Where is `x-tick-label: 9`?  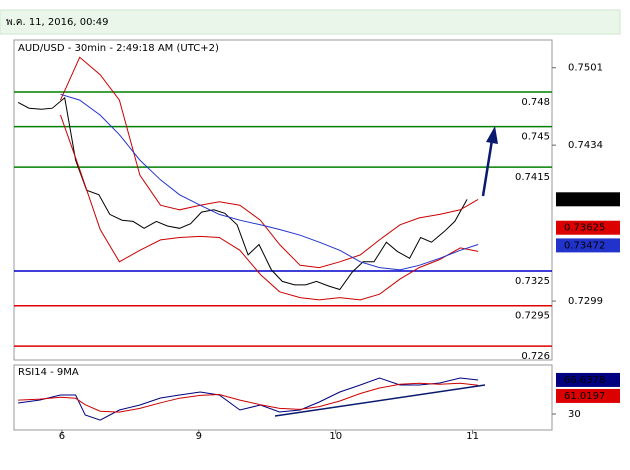 x-tick-label: 9 is located at coordinates (199, 436).